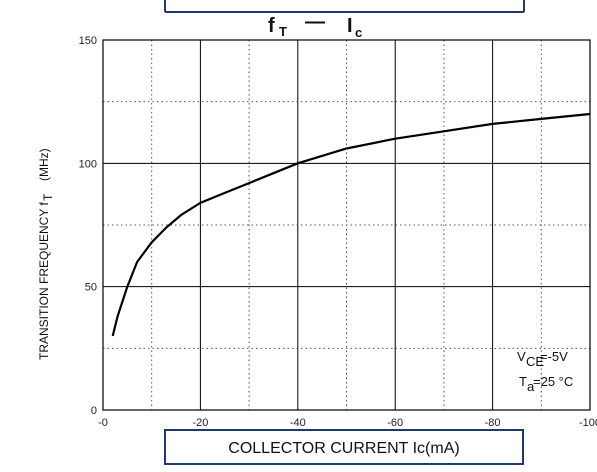 The image size is (597, 472). Describe the element at coordinates (395, 423) in the screenshot. I see `x-tick-label: -60` at that location.